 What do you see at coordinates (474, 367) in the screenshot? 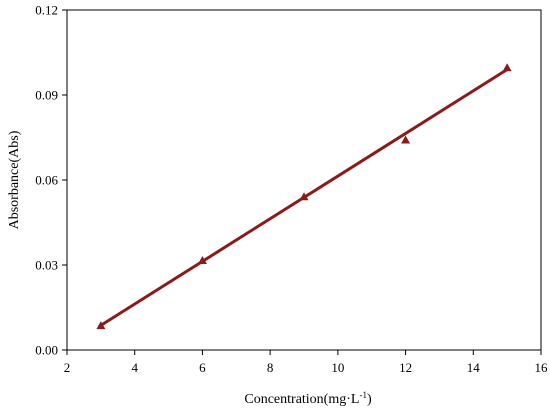
I see `x-tick-label: 14` at bounding box center [474, 367].